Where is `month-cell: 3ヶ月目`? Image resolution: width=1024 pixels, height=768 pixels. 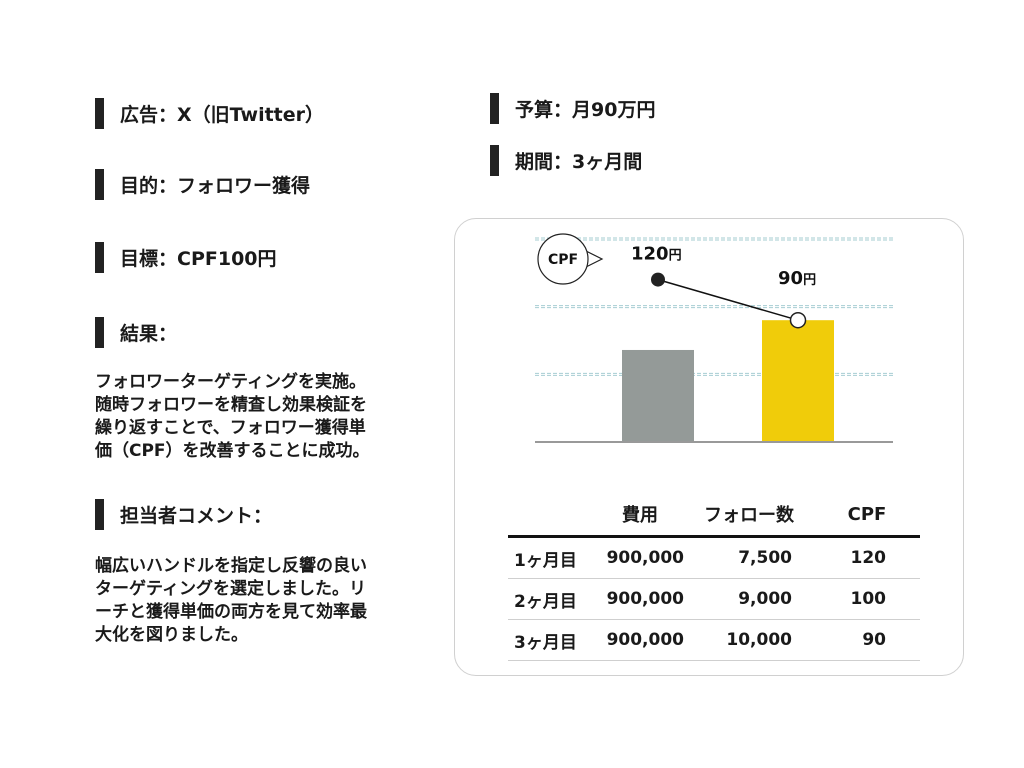 month-cell: 3ヶ月目 is located at coordinates (552, 640).